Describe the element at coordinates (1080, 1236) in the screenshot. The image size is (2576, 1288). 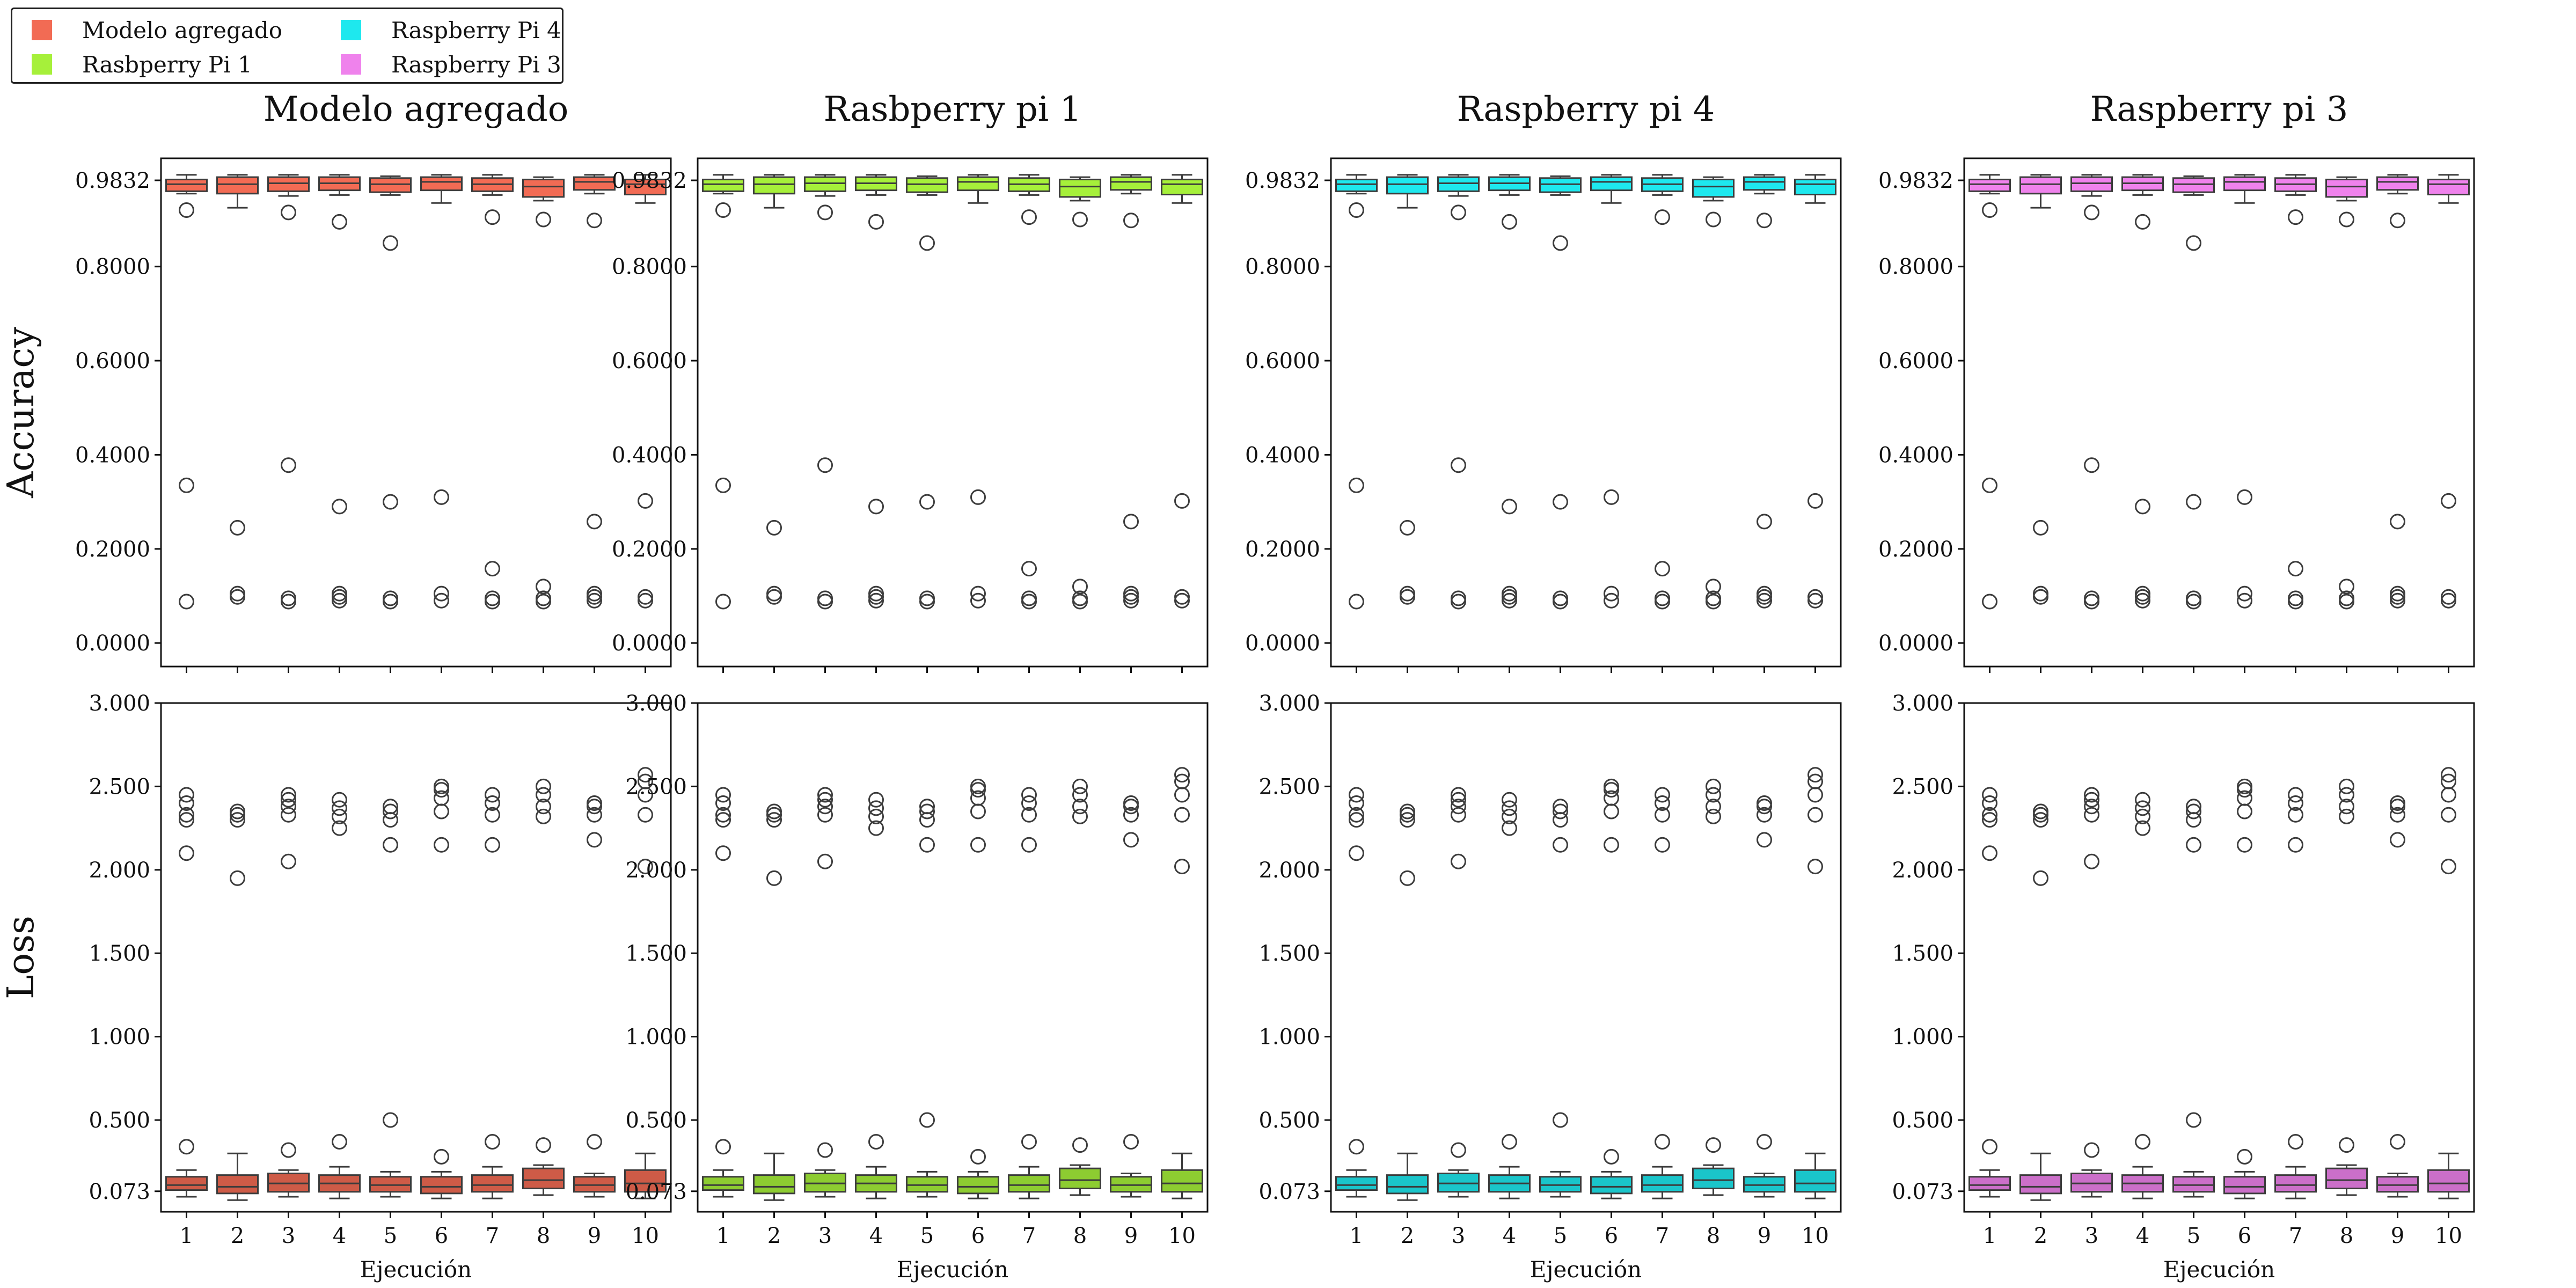
I see `x-tick-label: 8` at that location.